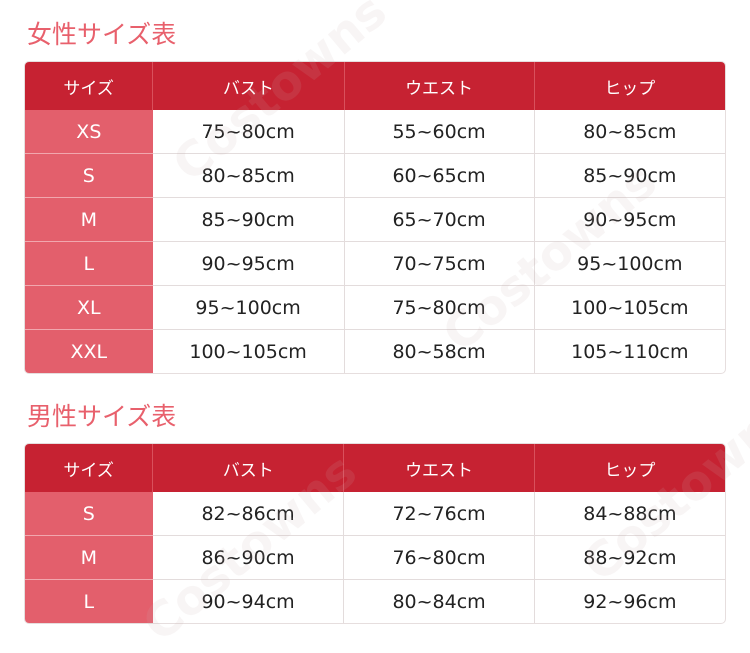 The image size is (750, 653). What do you see at coordinates (102, 34) in the screenshot?
I see `women-size-chart-title: 女性サイズ表` at bounding box center [102, 34].